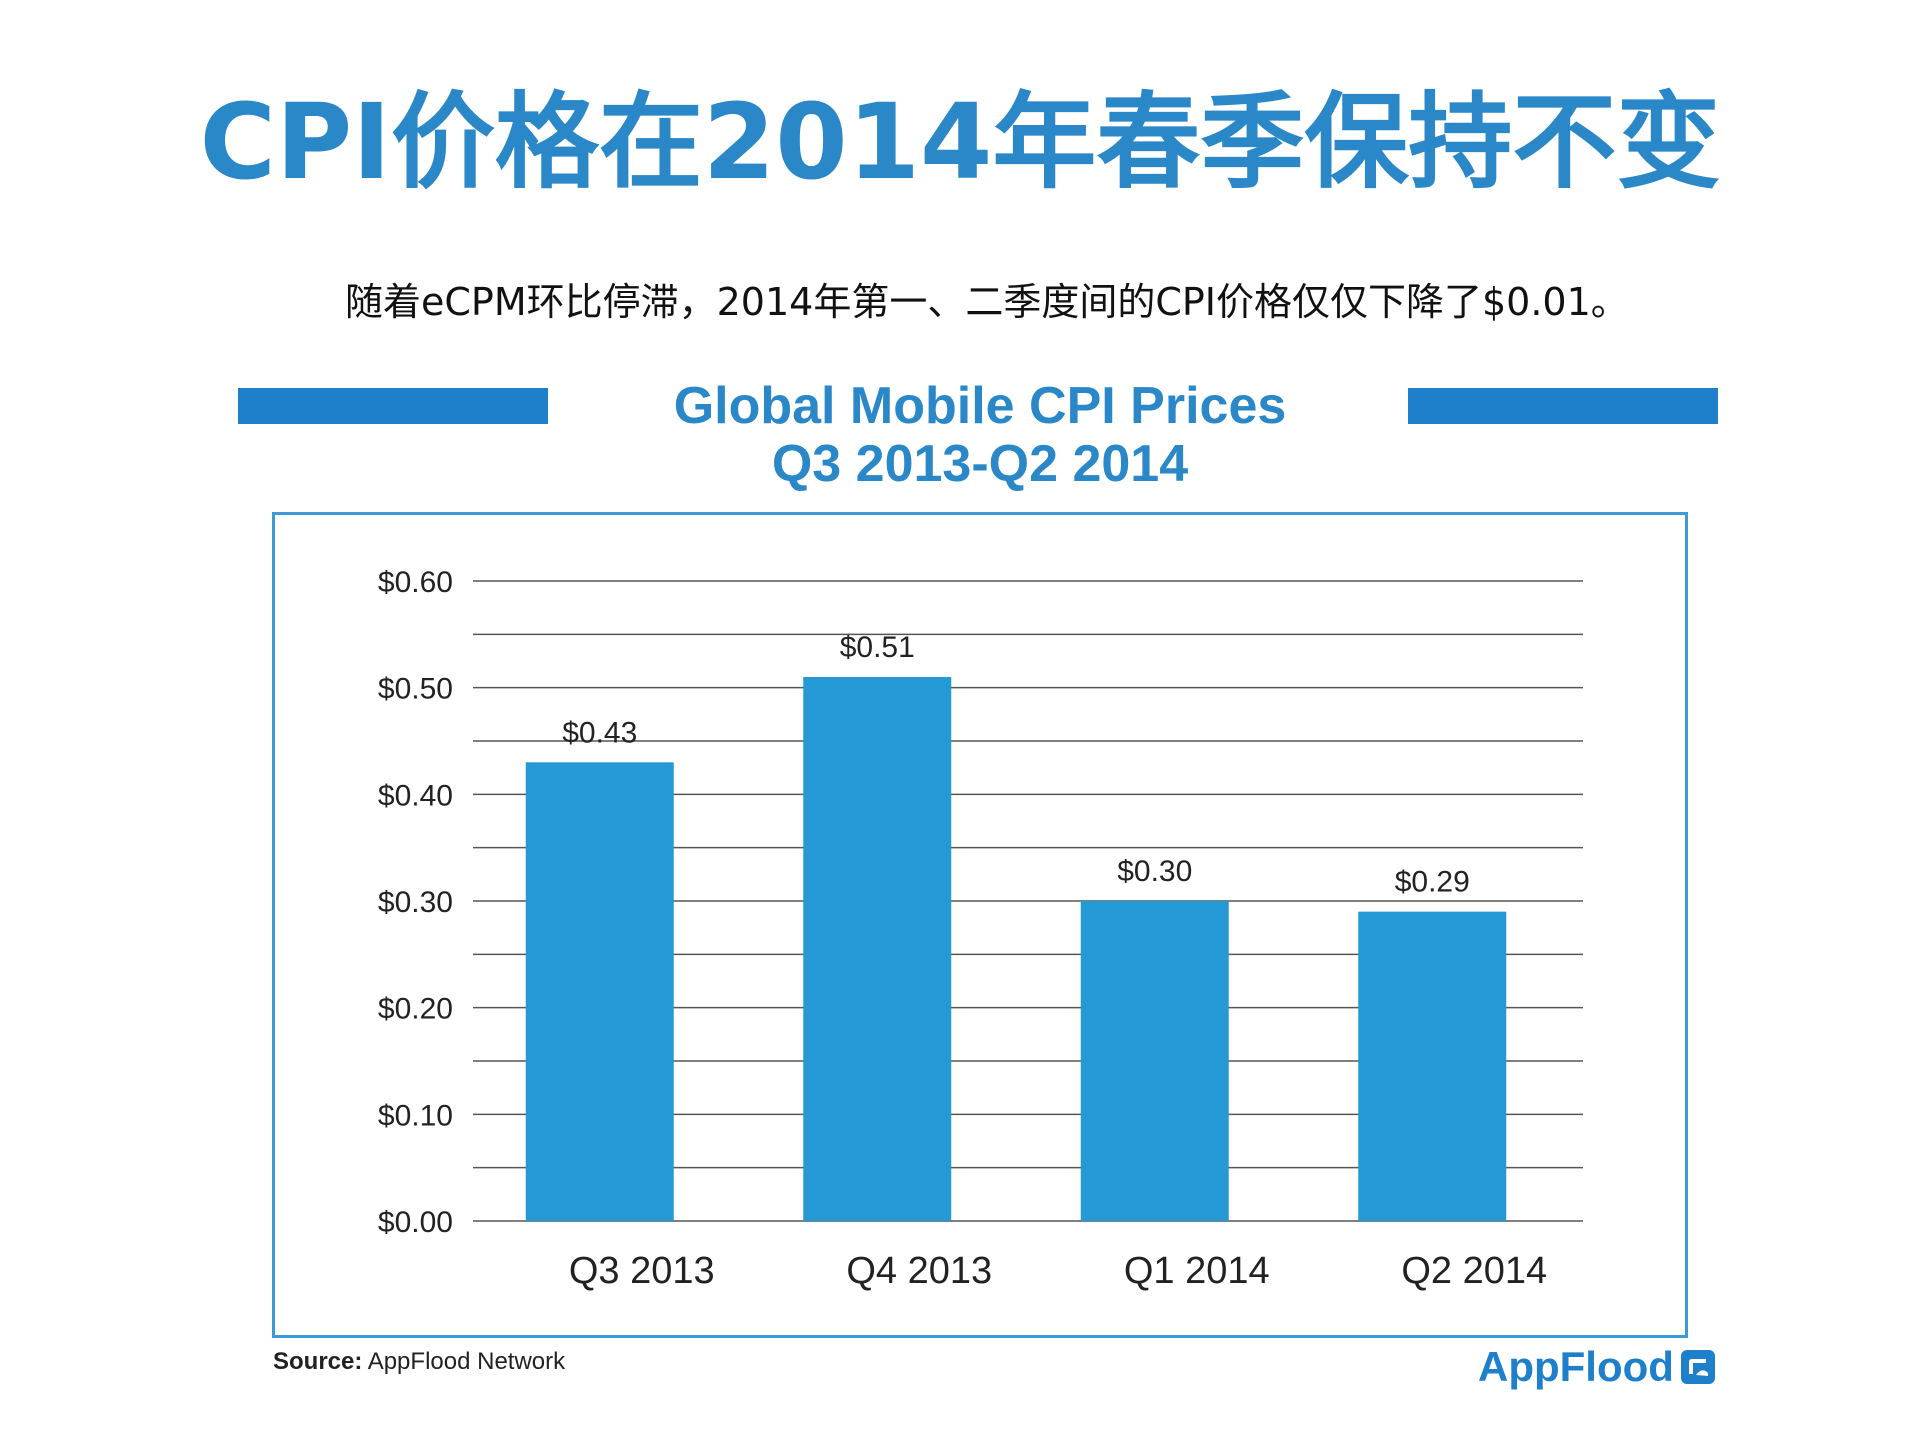 Image resolution: width=1920 pixels, height=1440 pixels. What do you see at coordinates (415, 1222) in the screenshot?
I see `y-tick-label: $0.00` at bounding box center [415, 1222].